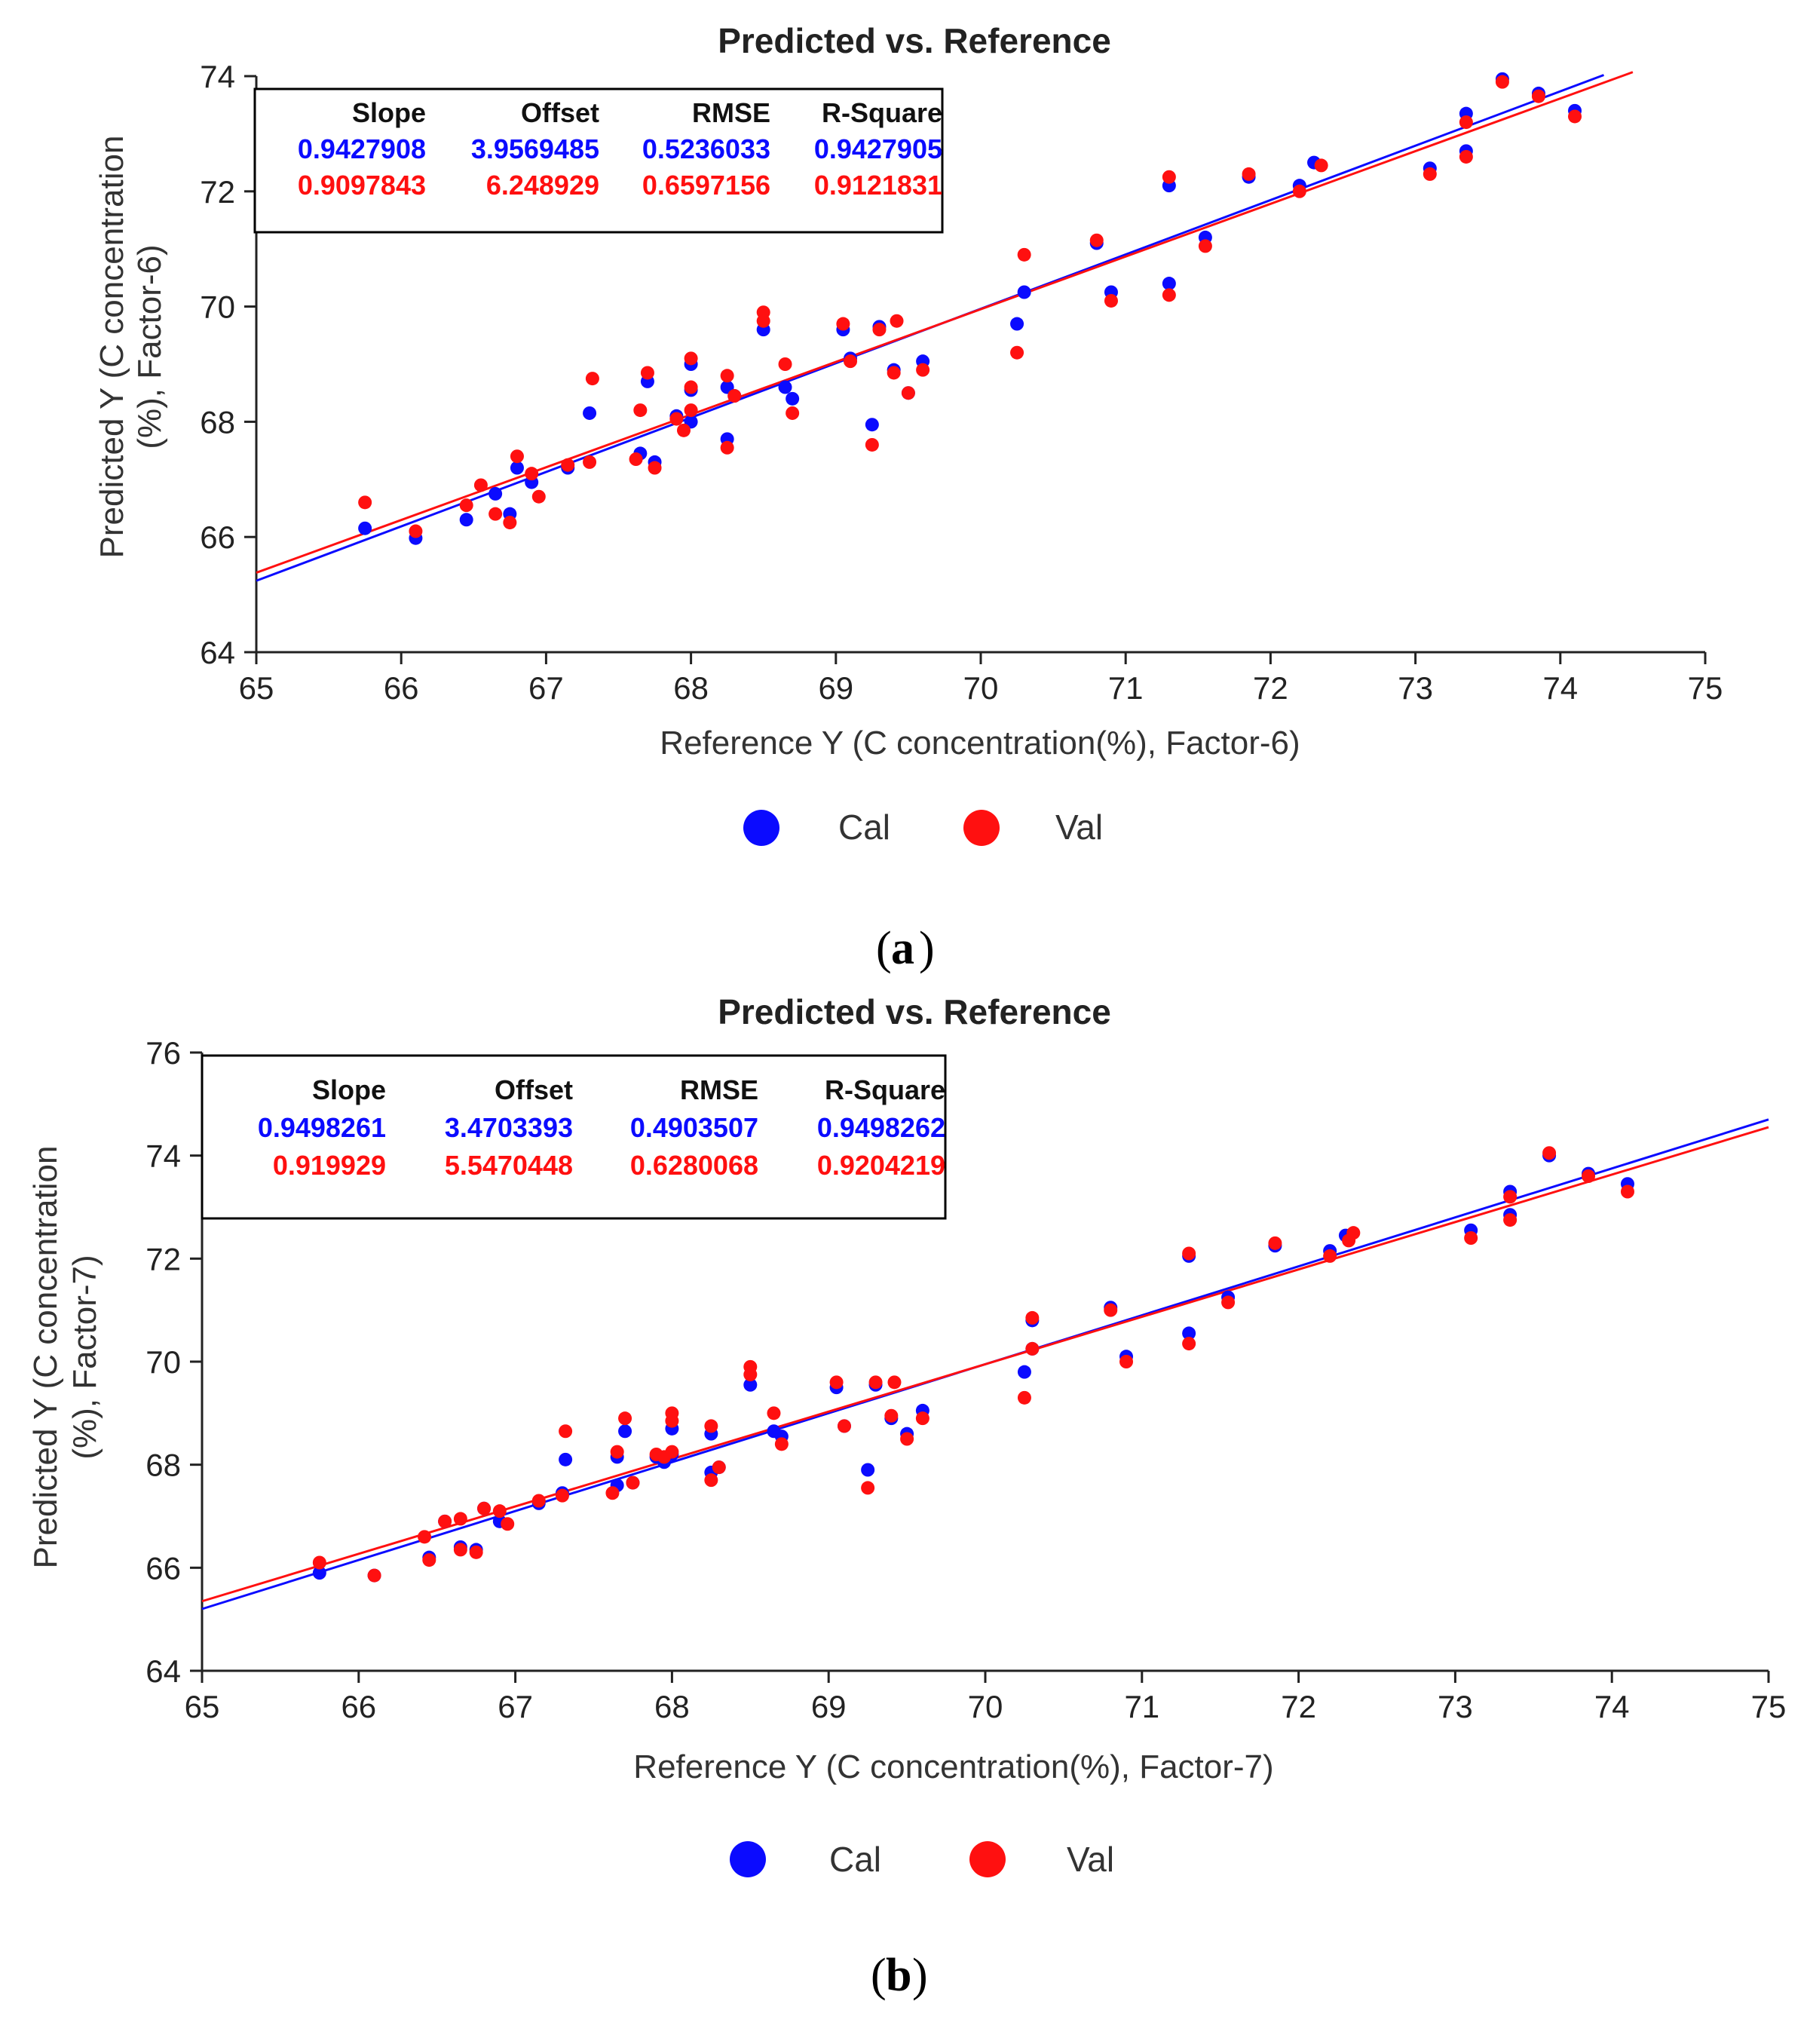 The width and height of the screenshot is (1810, 2044). I want to click on caption-close-paren: ), so click(920, 1975).